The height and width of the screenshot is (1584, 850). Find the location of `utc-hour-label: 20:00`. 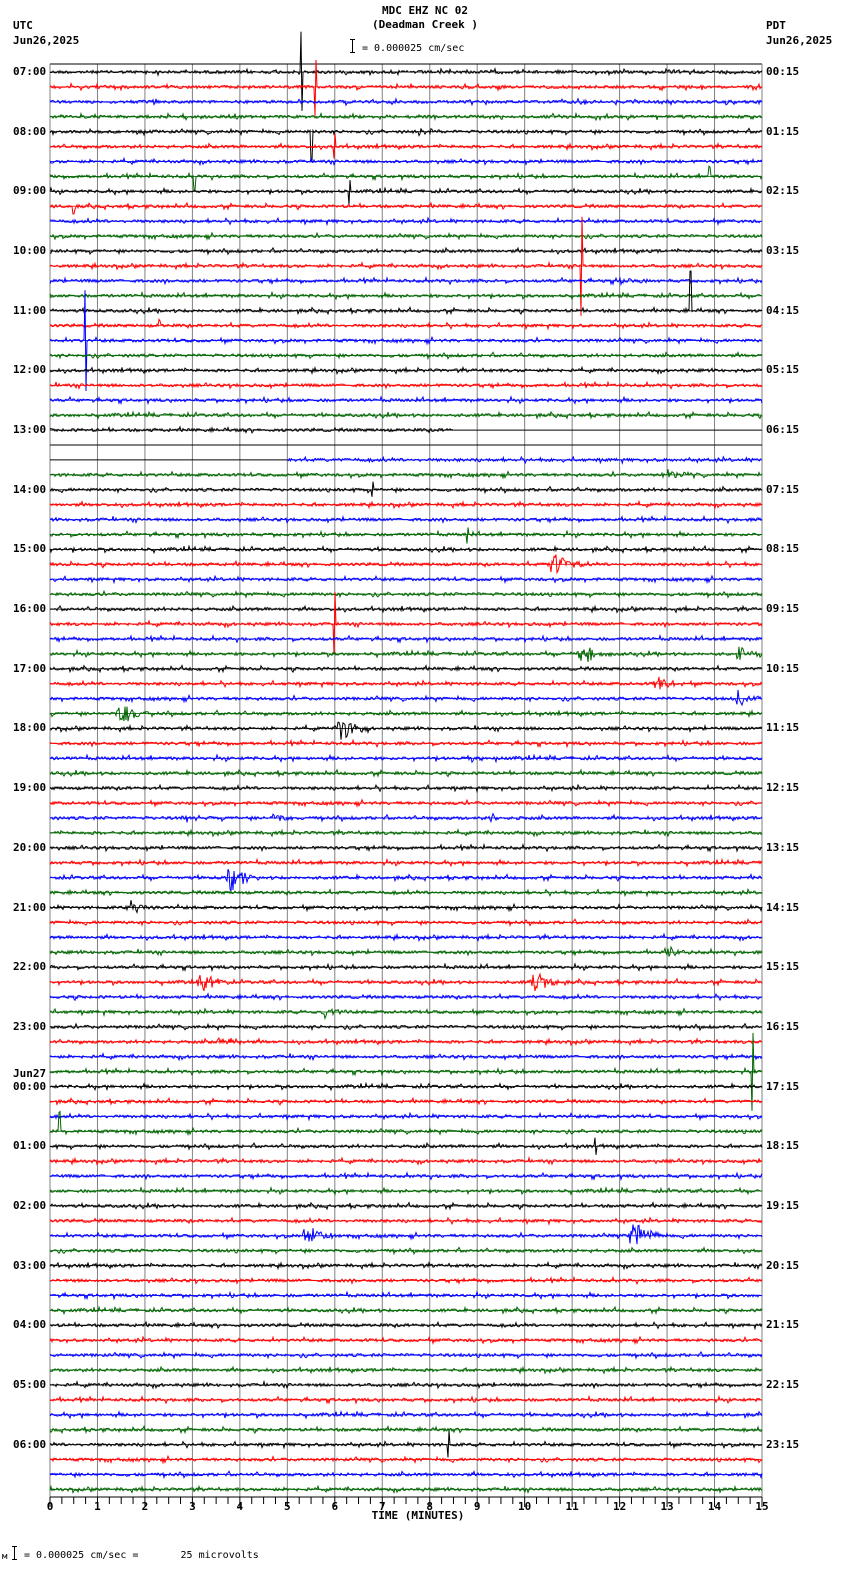

utc-hour-label: 20:00 is located at coordinates (30, 847).